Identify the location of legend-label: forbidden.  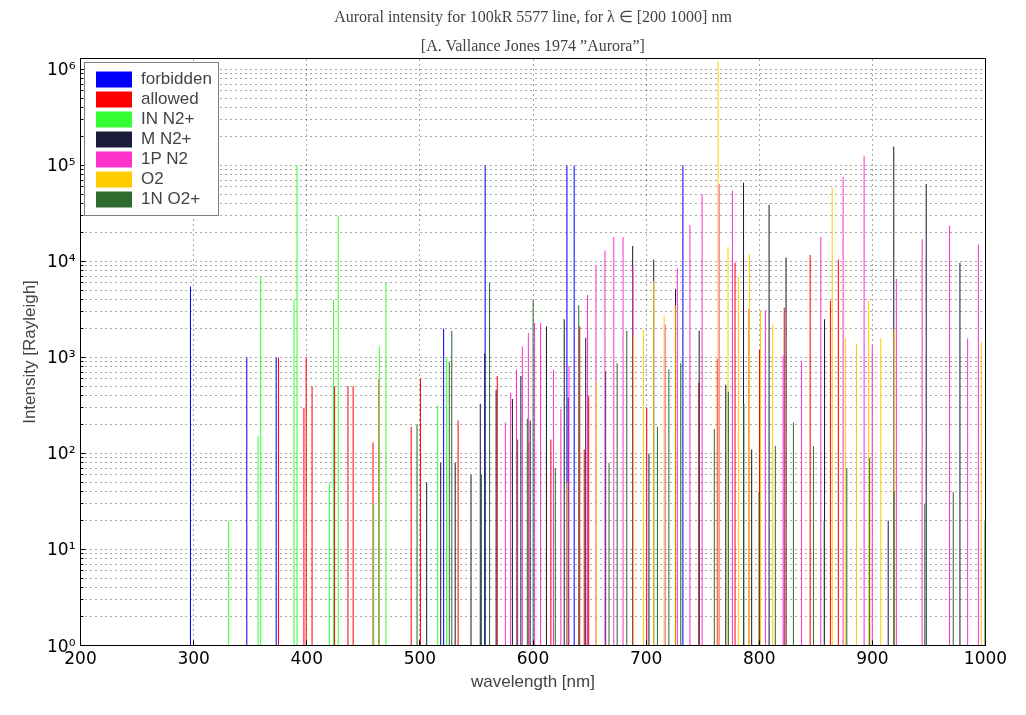
(176, 79).